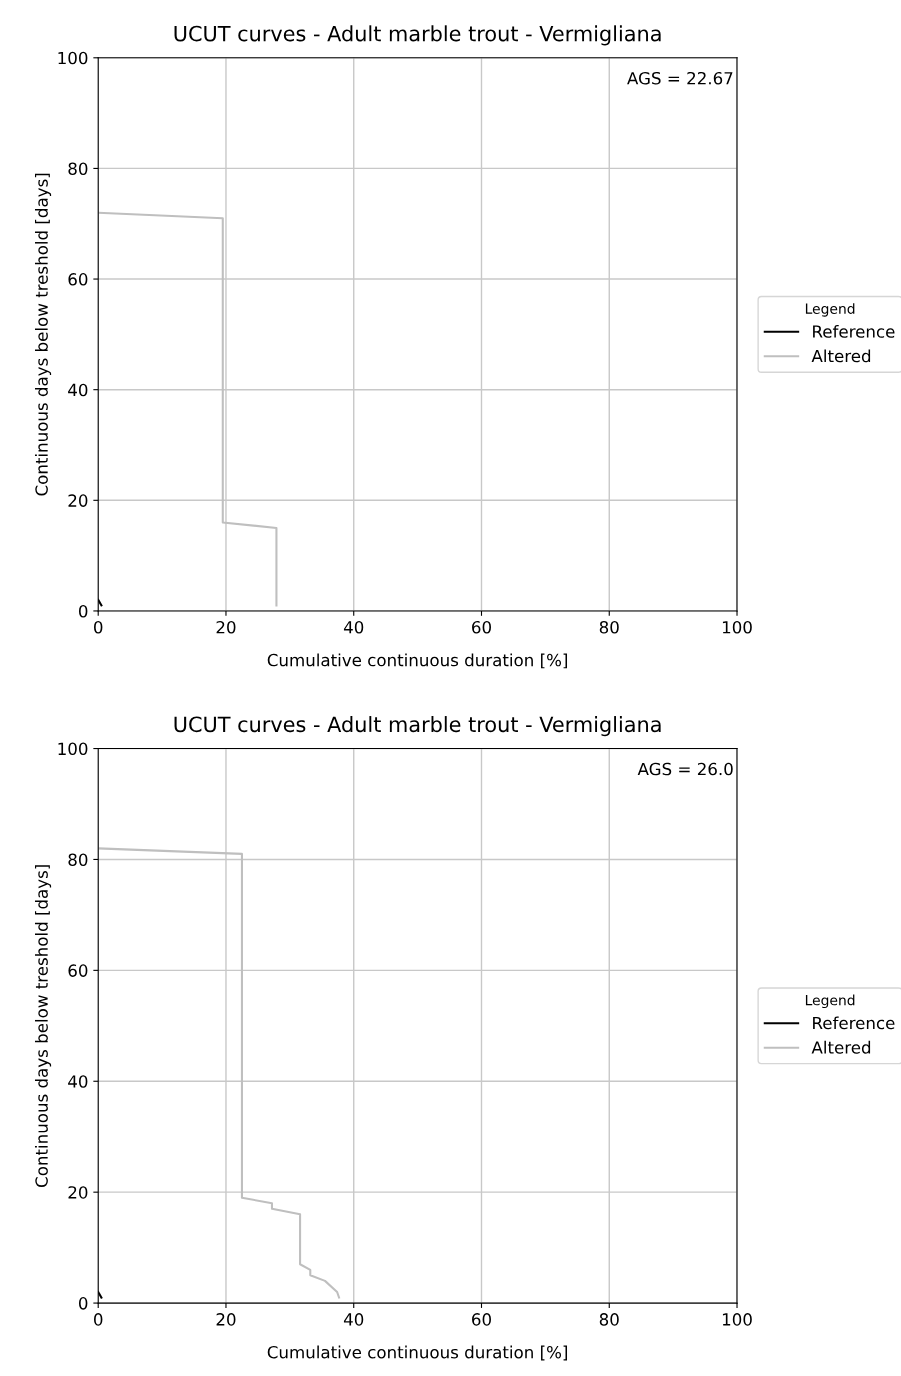 The image size is (901, 1376). I want to click on annotation: AGS = 26.0, so click(685, 769).